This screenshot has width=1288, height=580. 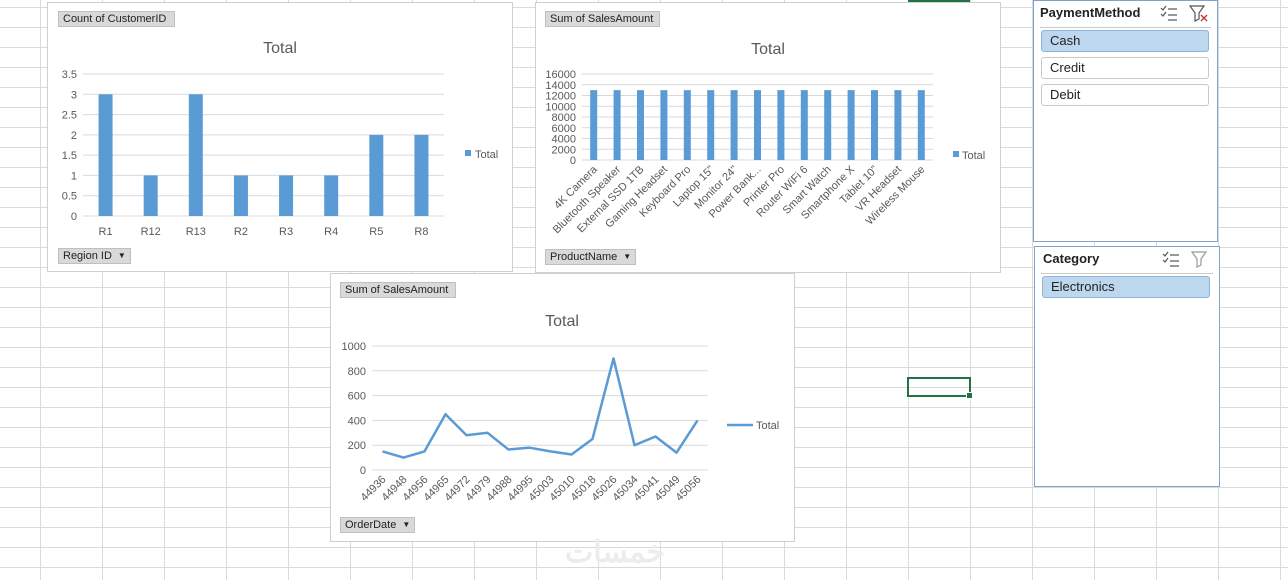 I want to click on y-tick-label: 14000, so click(x=560, y=86).